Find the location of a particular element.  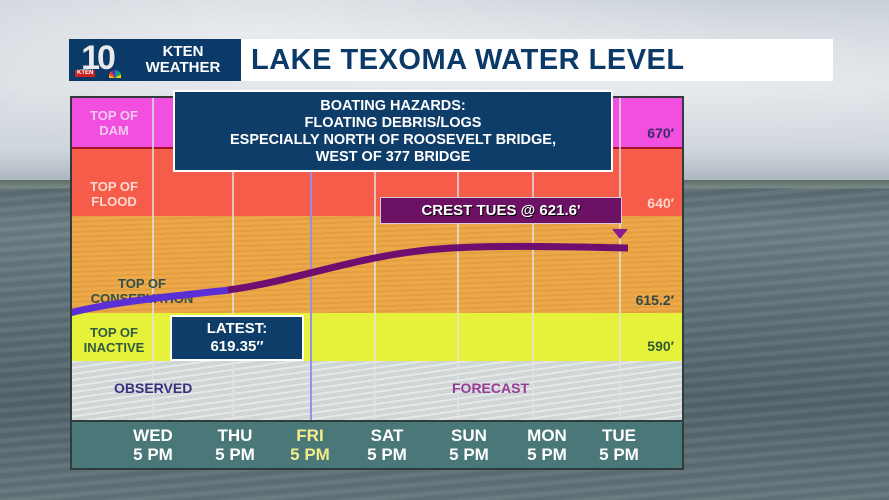

label-top-of-dam: TOP OF DAM is located at coordinates (114, 123).